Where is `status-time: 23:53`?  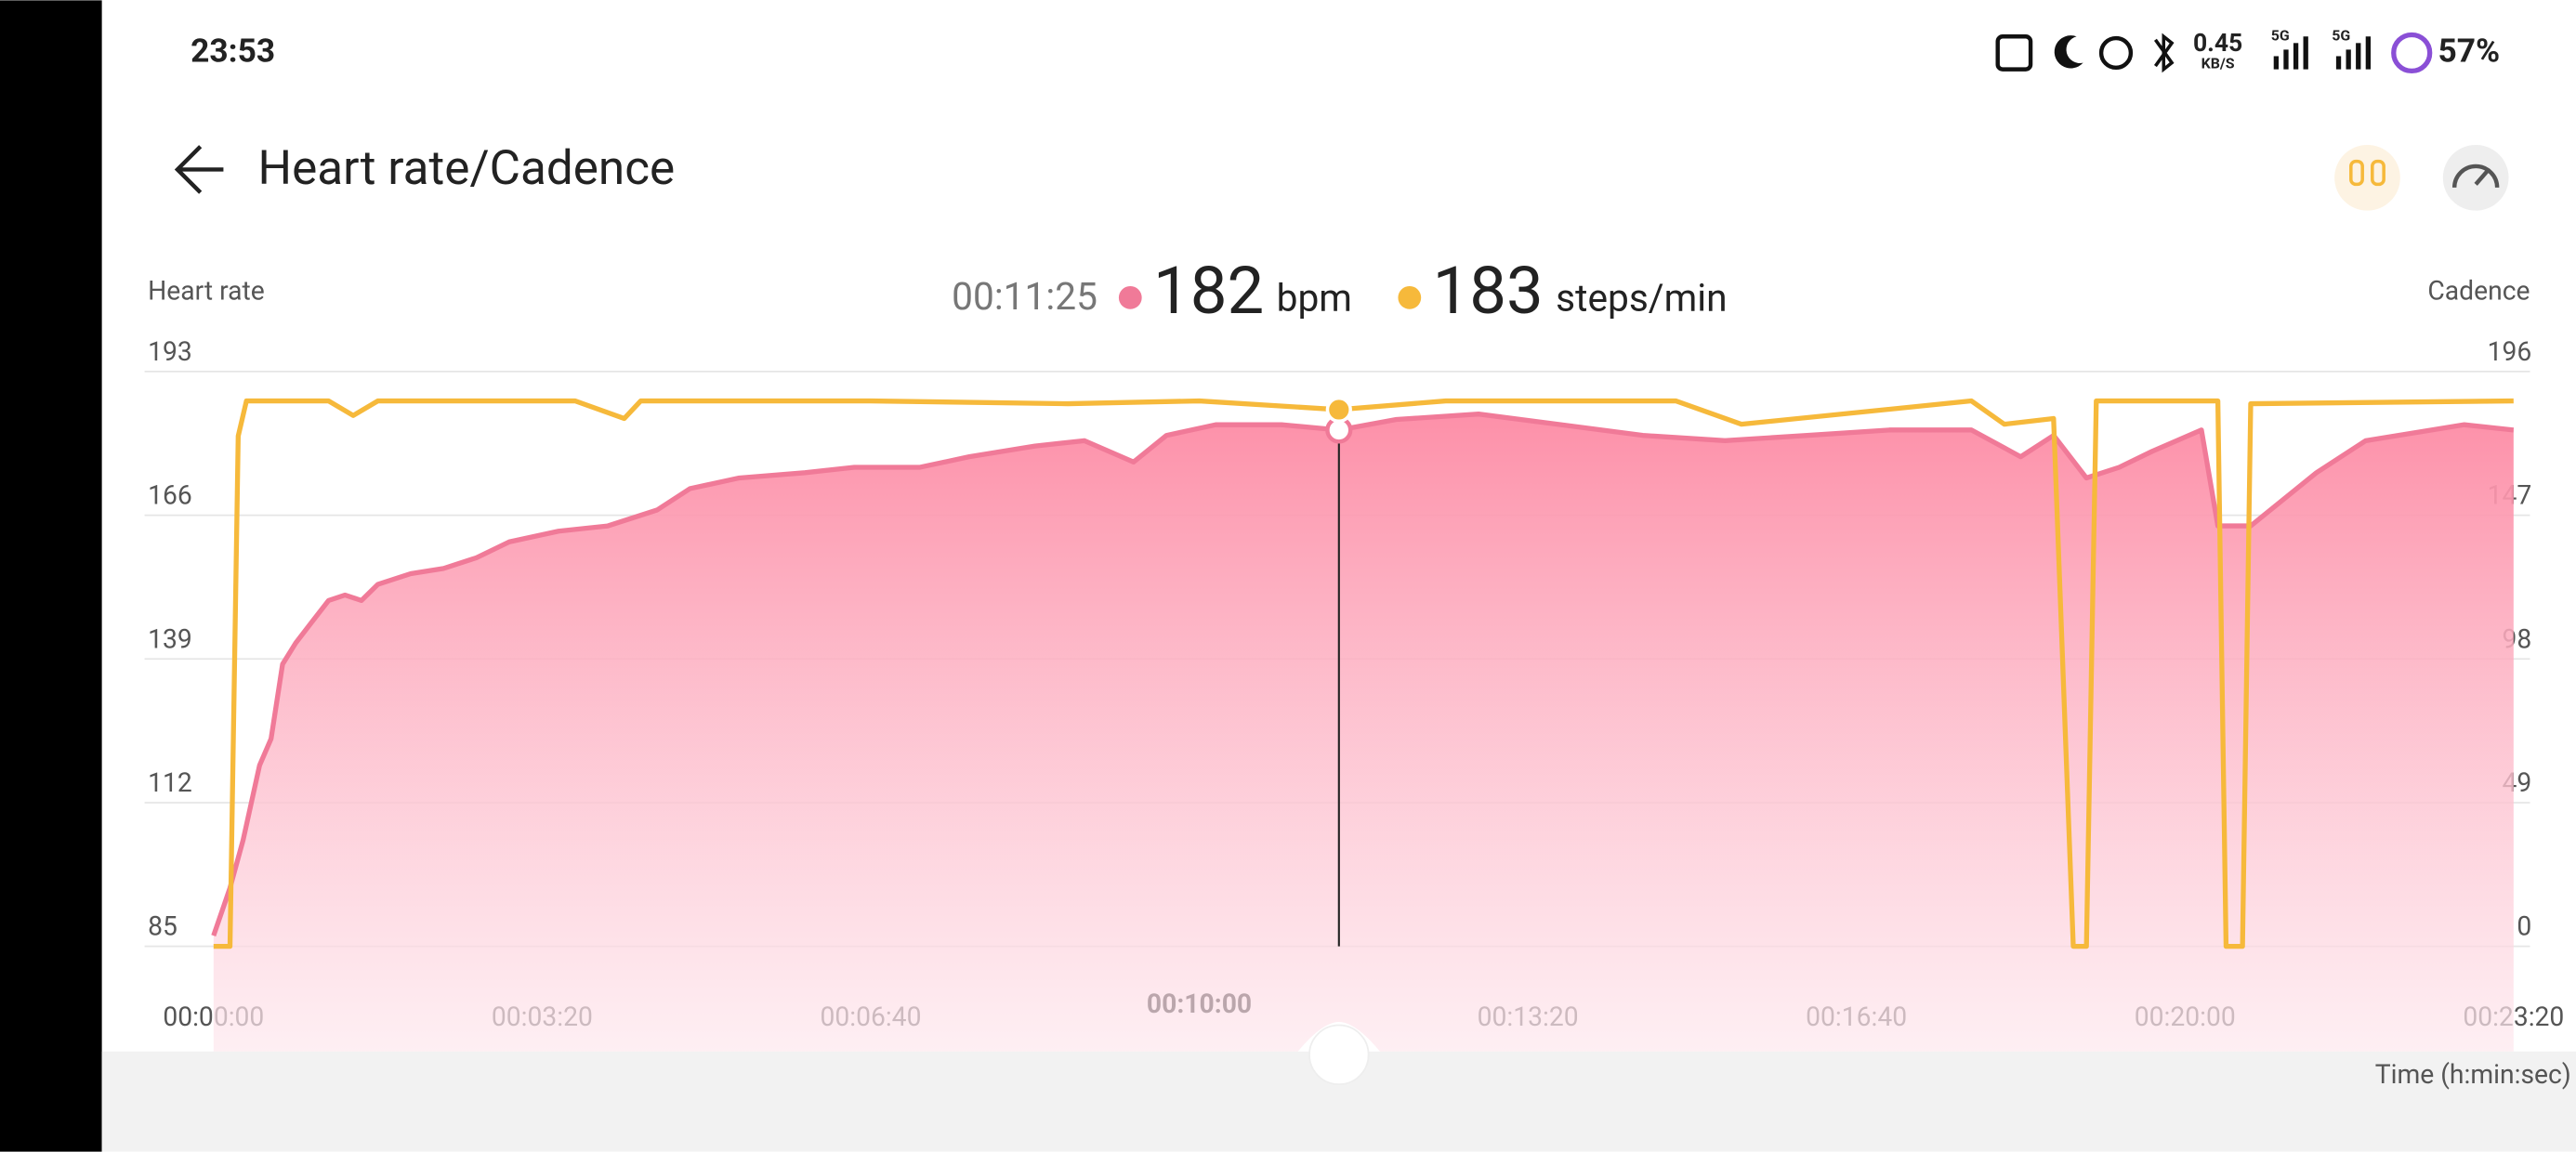 status-time: 23:53 is located at coordinates (233, 50).